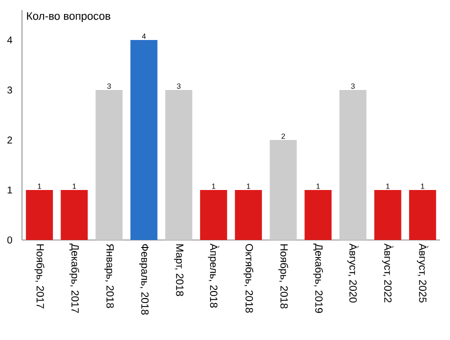 Image resolution: width=450 pixels, height=340 pixels. Describe the element at coordinates (388, 273) in the screenshot. I see `x-tick-label: Àвгуст, 2022` at that location.